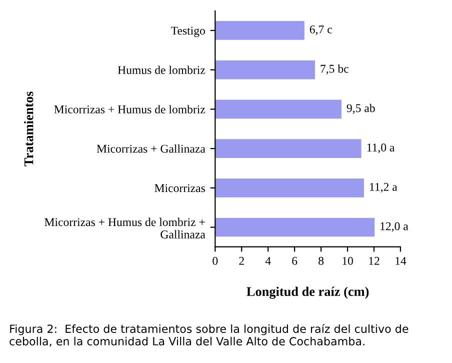 The width and height of the screenshot is (452, 363). Describe the element at coordinates (241, 260) in the screenshot. I see `x-tick-label: 2` at that location.